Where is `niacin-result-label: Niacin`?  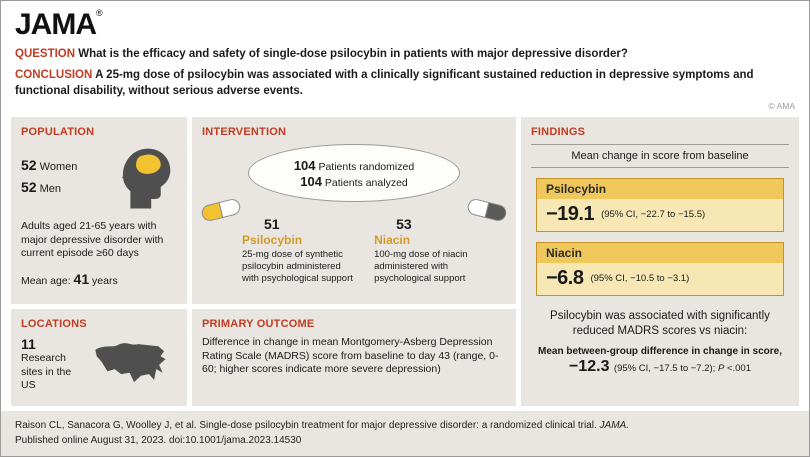
niacin-result-label: Niacin is located at coordinates (660, 253).